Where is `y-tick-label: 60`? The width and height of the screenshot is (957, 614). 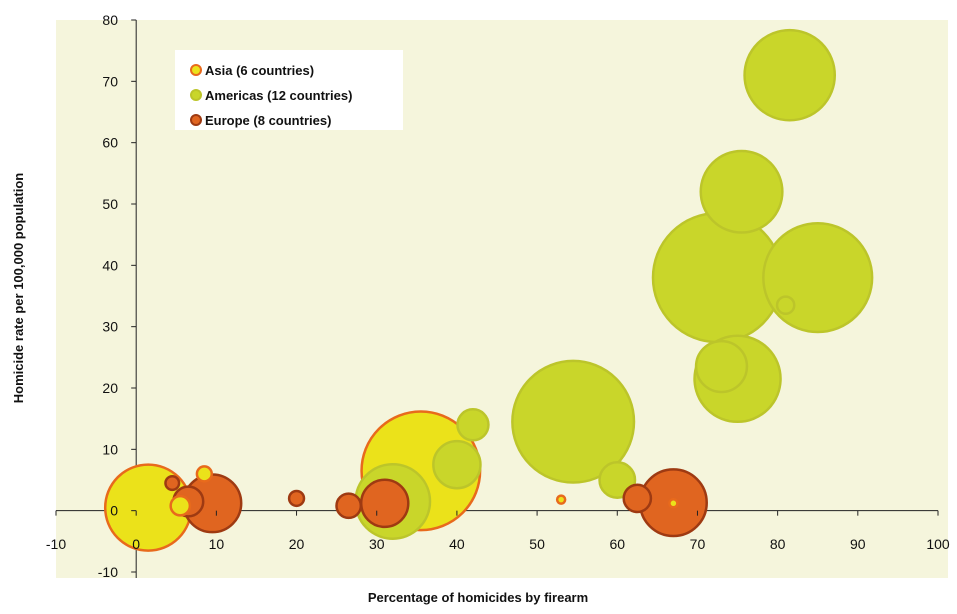
y-tick-label: 60 is located at coordinates (110, 143).